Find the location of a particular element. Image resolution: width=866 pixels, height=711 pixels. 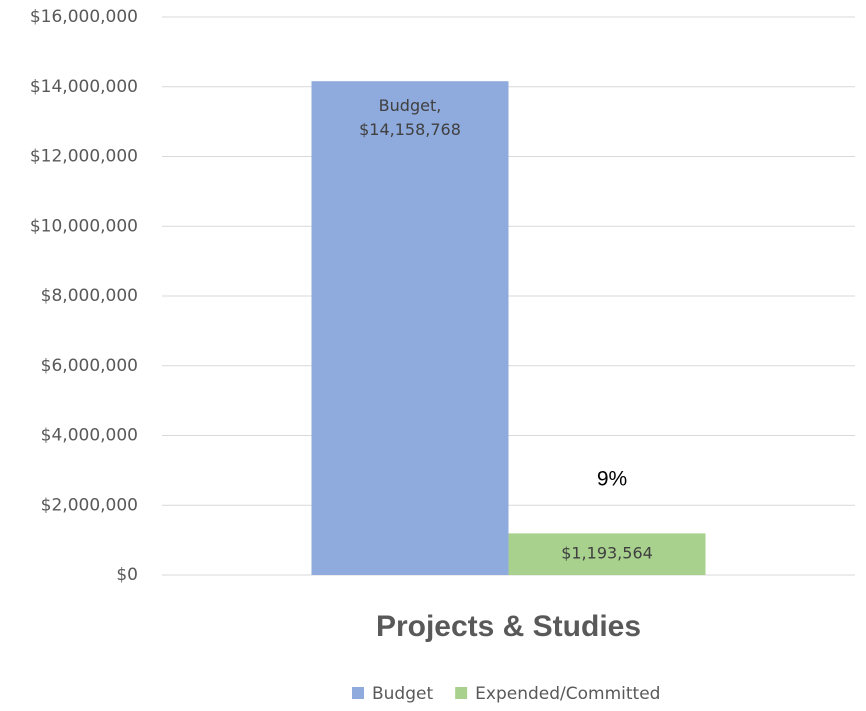

legend-label: Budget is located at coordinates (402, 694).